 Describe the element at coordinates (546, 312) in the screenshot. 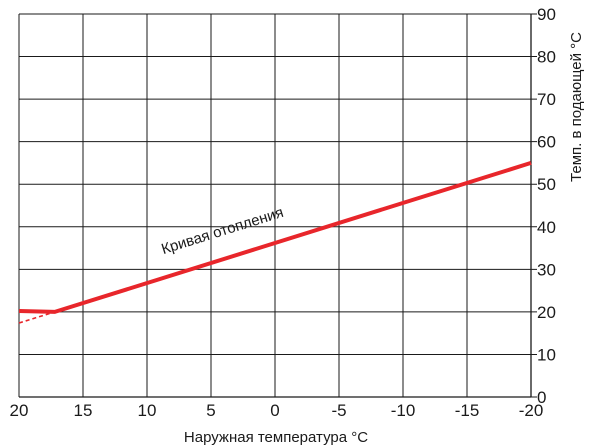

I see `y-tick-label: 20` at that location.